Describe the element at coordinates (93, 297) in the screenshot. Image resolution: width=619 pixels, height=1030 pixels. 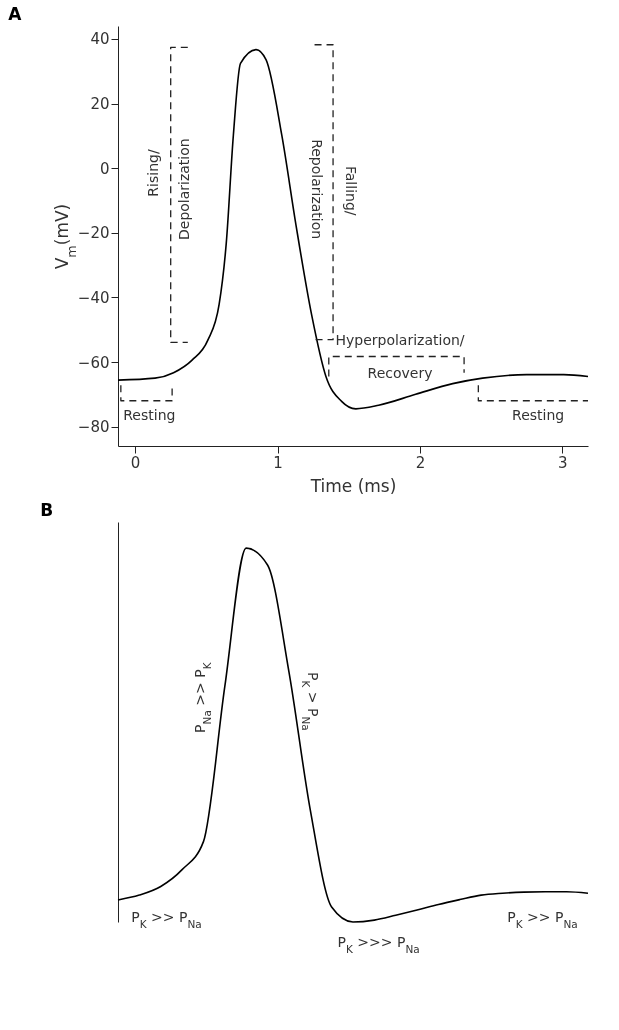
I see `y-tick-label: −40` at that location.